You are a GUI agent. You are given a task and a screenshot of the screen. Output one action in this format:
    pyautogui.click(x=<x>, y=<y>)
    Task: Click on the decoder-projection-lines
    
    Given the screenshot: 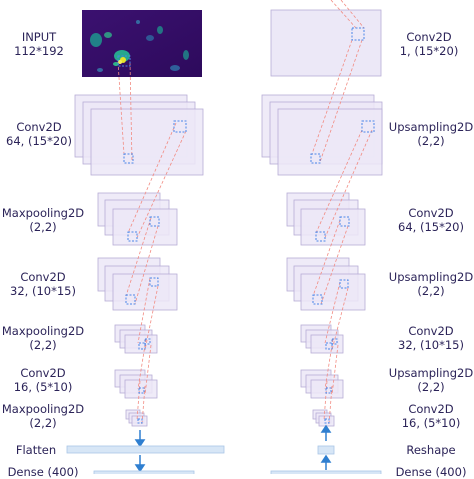 What is the action you would take?
    pyautogui.click(x=342, y=212)
    